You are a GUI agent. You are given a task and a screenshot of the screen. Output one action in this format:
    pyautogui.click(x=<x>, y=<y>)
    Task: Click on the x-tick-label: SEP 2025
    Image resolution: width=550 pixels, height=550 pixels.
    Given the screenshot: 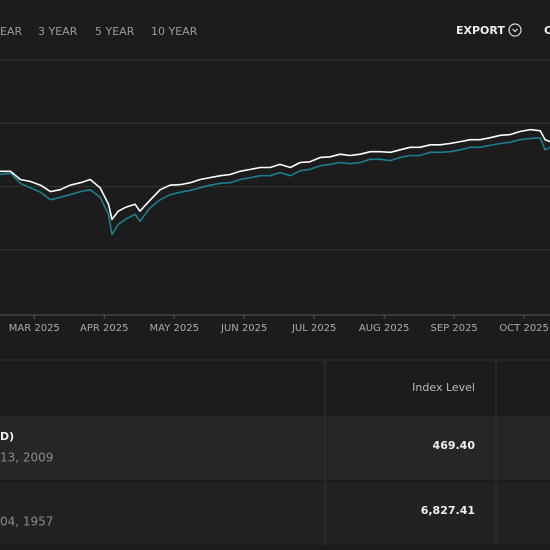 What is the action you would take?
    pyautogui.click(x=453, y=328)
    